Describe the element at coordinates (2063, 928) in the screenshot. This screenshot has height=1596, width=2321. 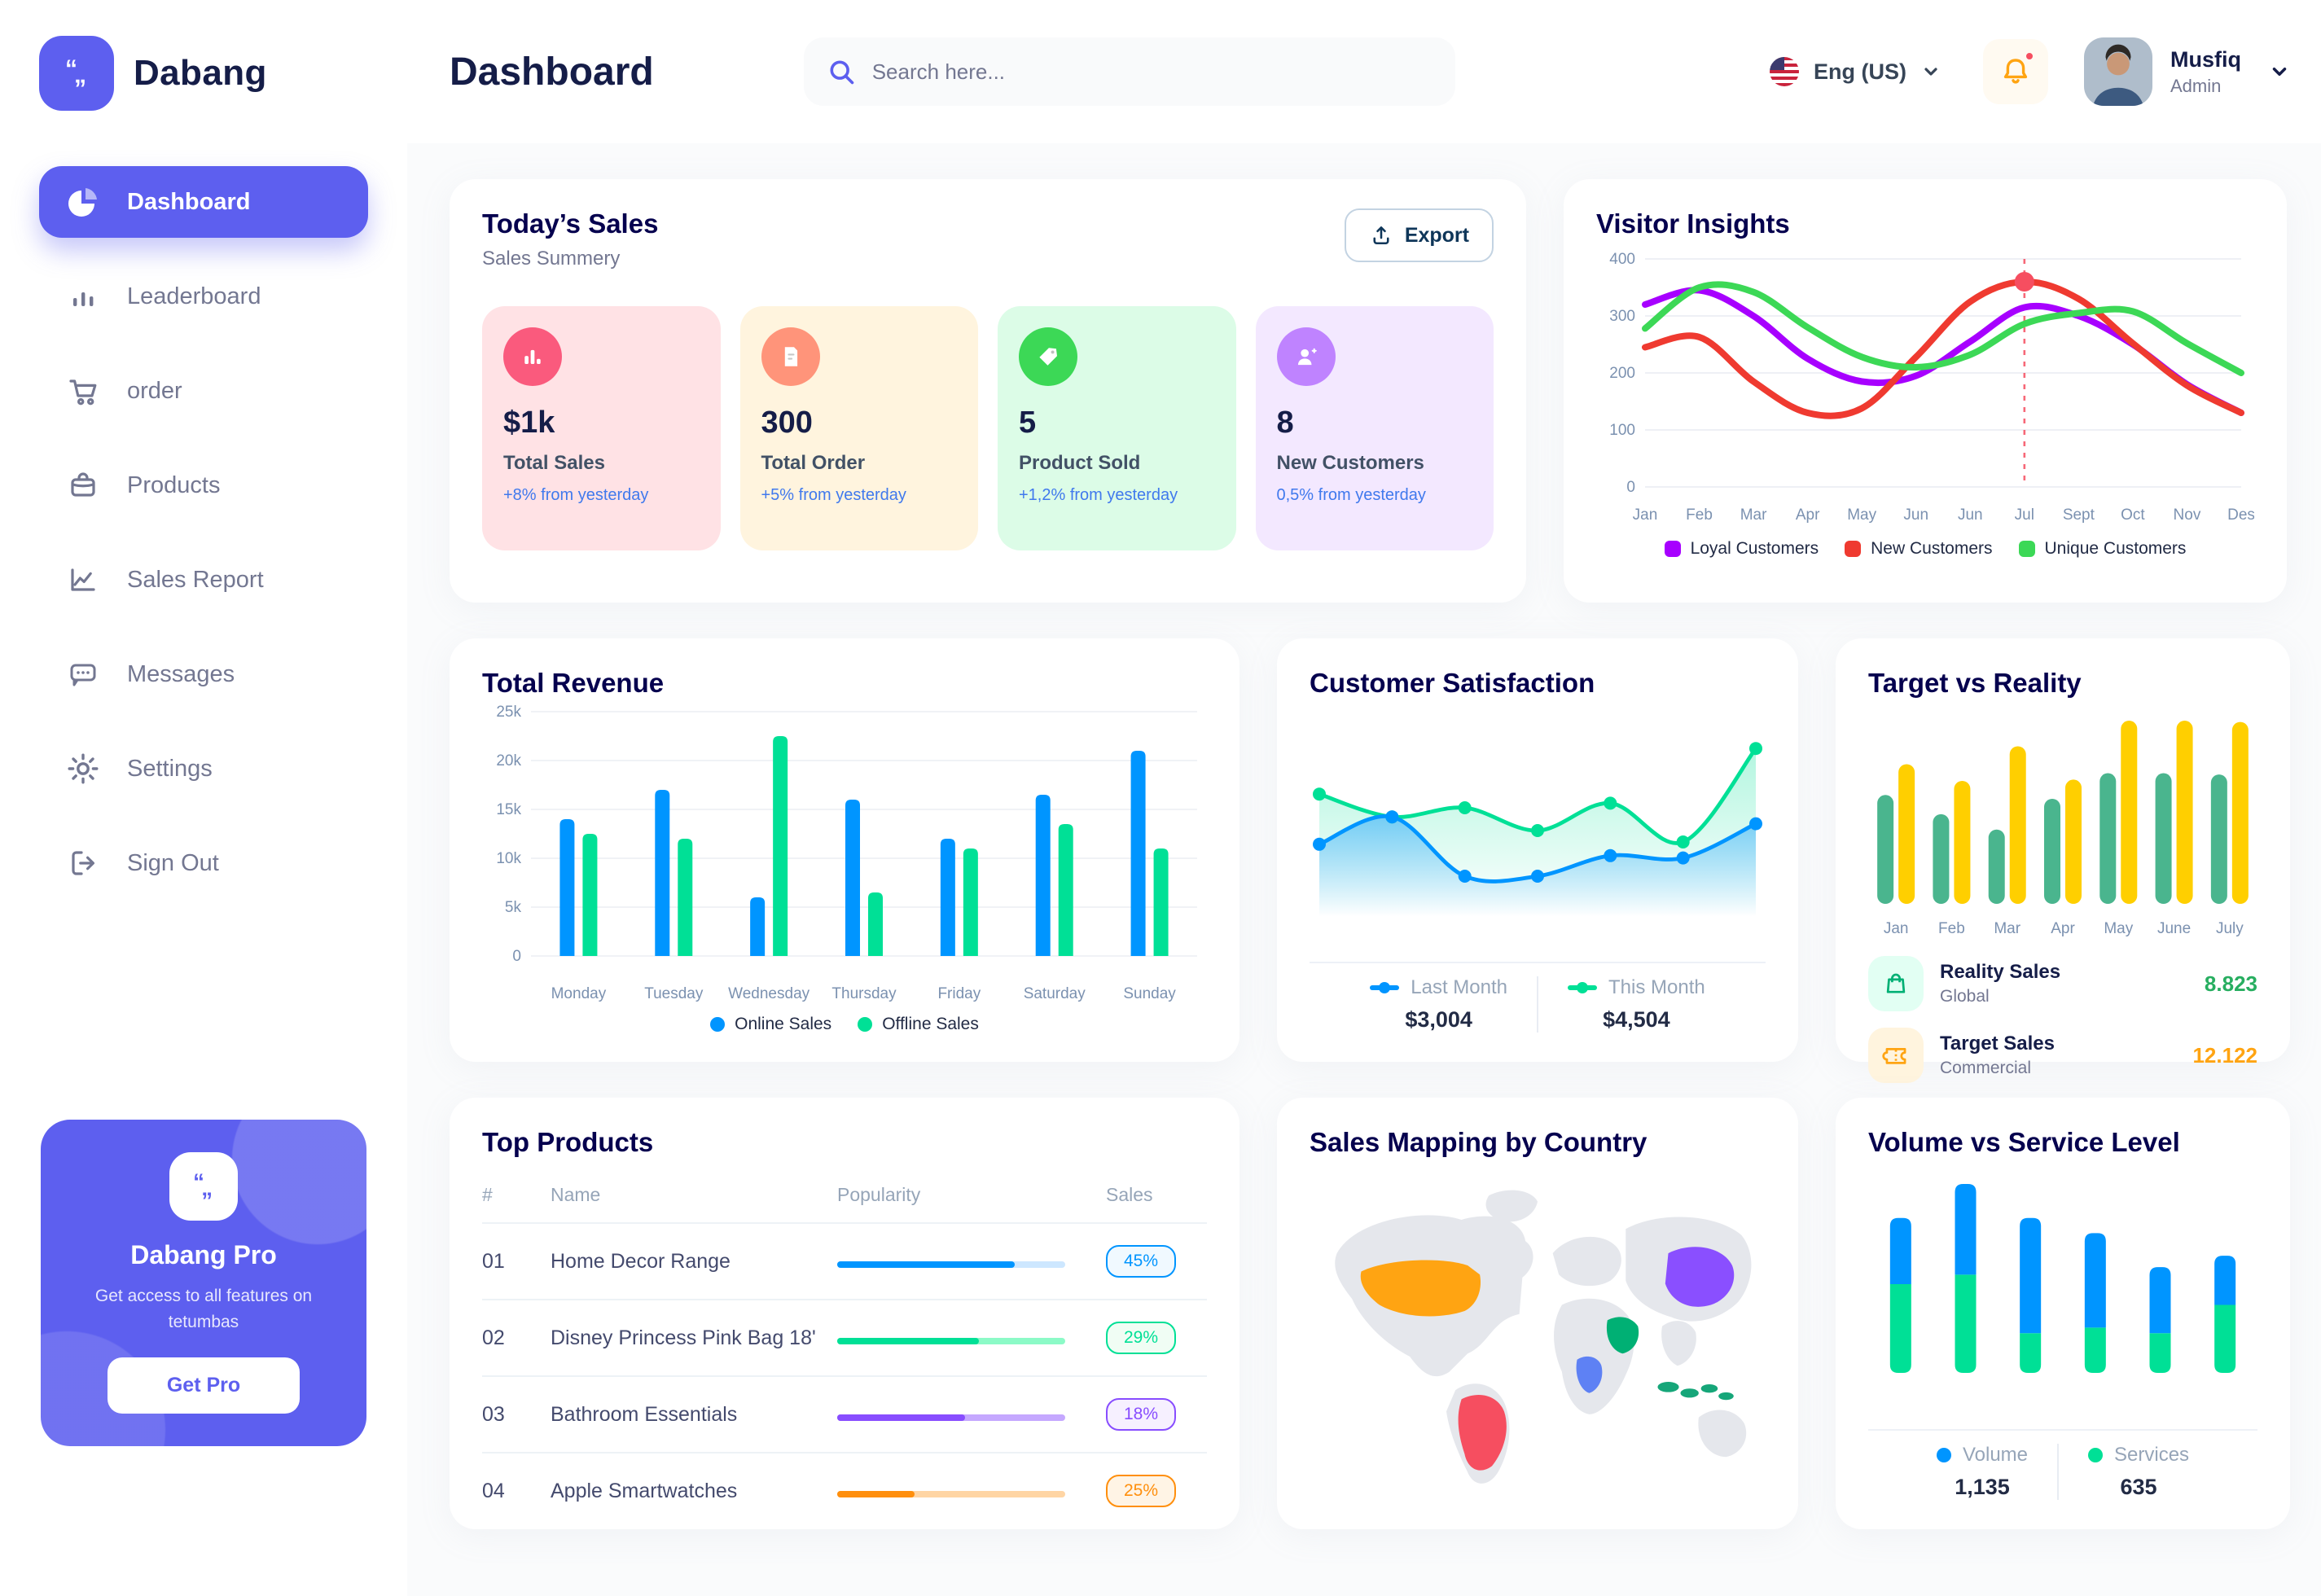
I see `svg-text: Apr` at that location.